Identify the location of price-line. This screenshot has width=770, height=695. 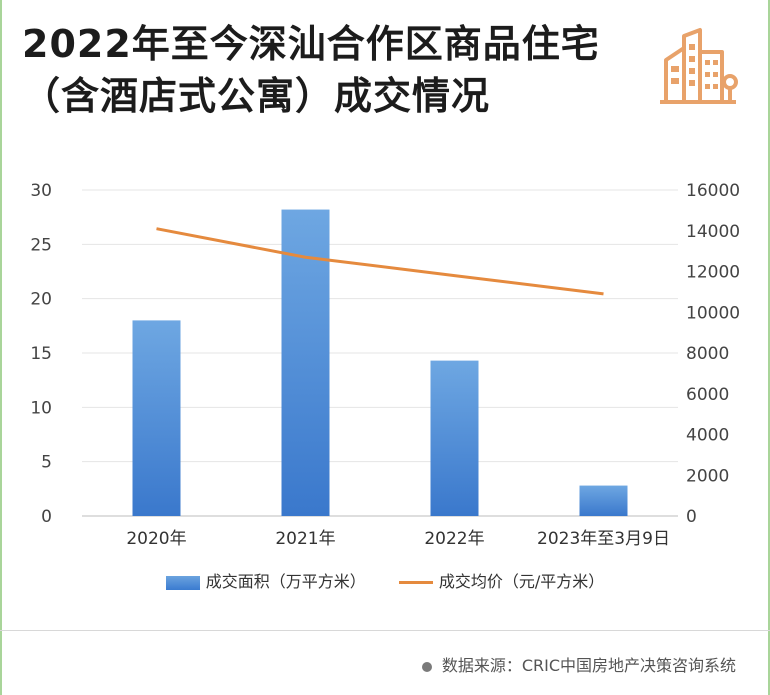
(380, 261).